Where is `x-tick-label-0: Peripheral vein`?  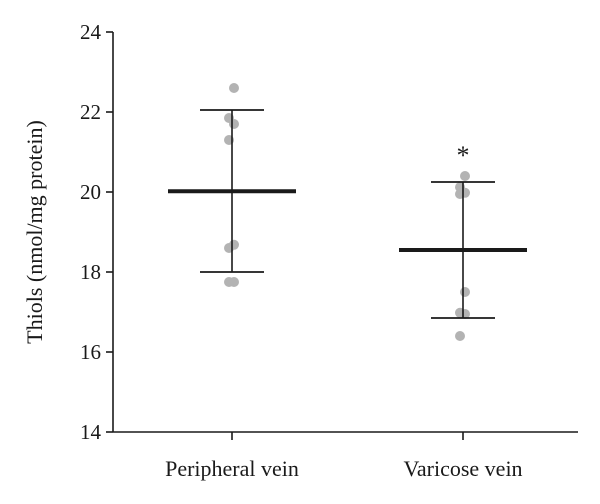 x-tick-label-0: Peripheral vein is located at coordinates (232, 468).